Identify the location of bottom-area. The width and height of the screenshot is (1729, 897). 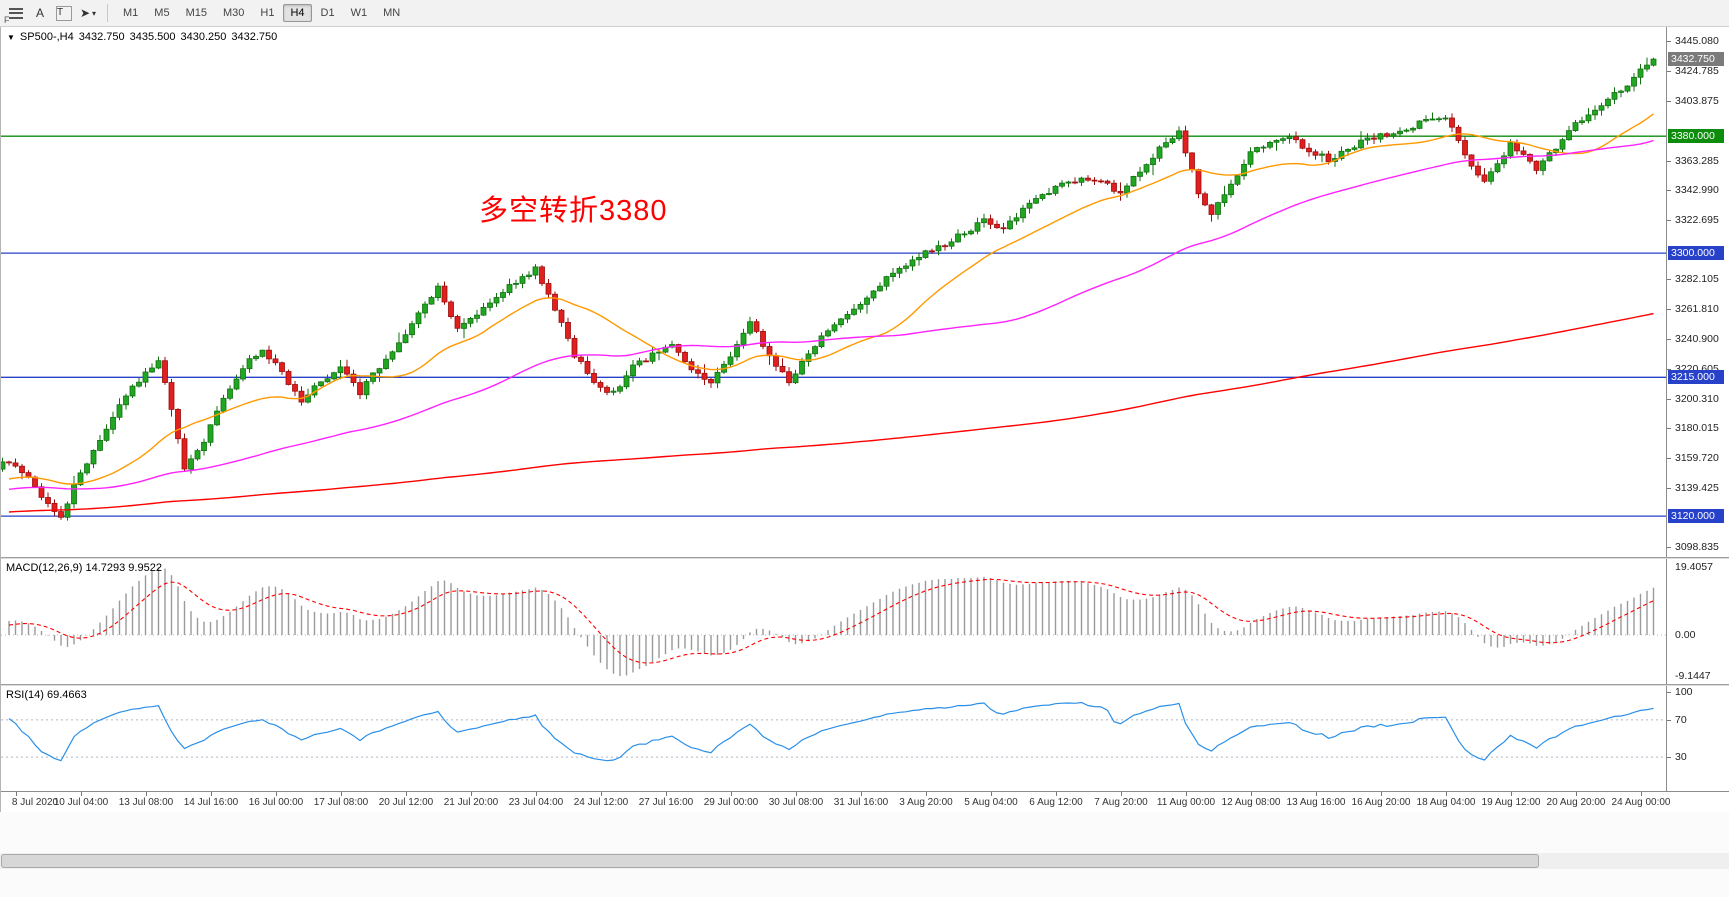
(864, 854).